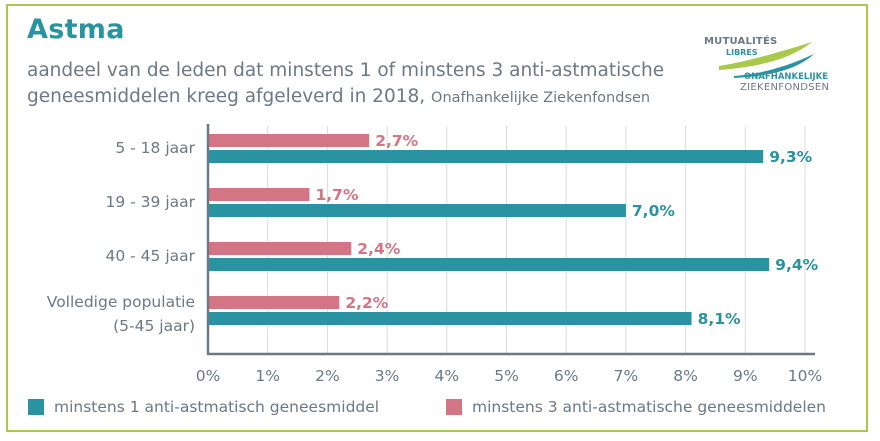  Describe the element at coordinates (685, 376) in the screenshot. I see `x-tick-label: 8%` at that location.